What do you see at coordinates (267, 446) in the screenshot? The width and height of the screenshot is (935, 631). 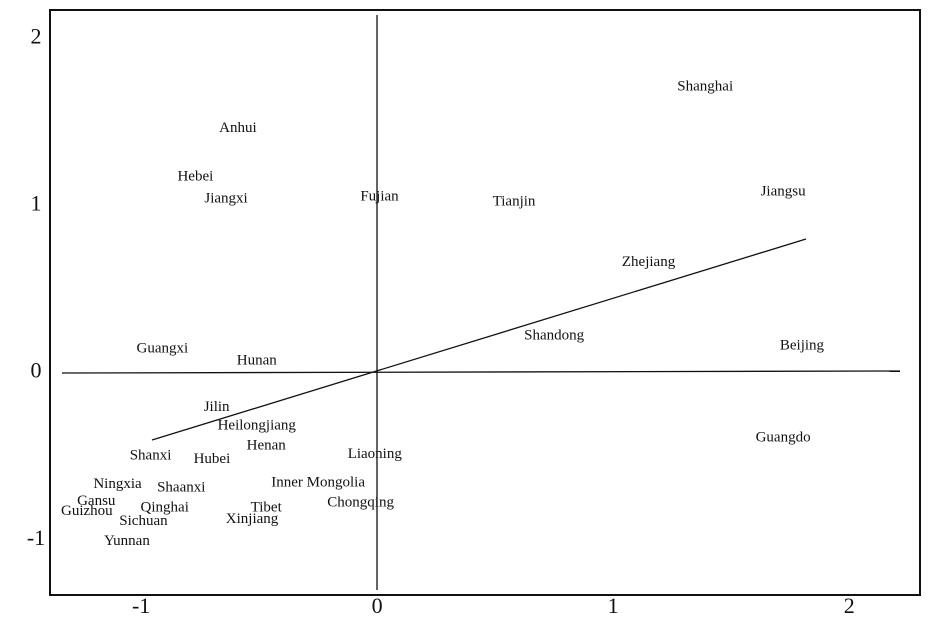 I see `point-label: Henan` at bounding box center [267, 446].